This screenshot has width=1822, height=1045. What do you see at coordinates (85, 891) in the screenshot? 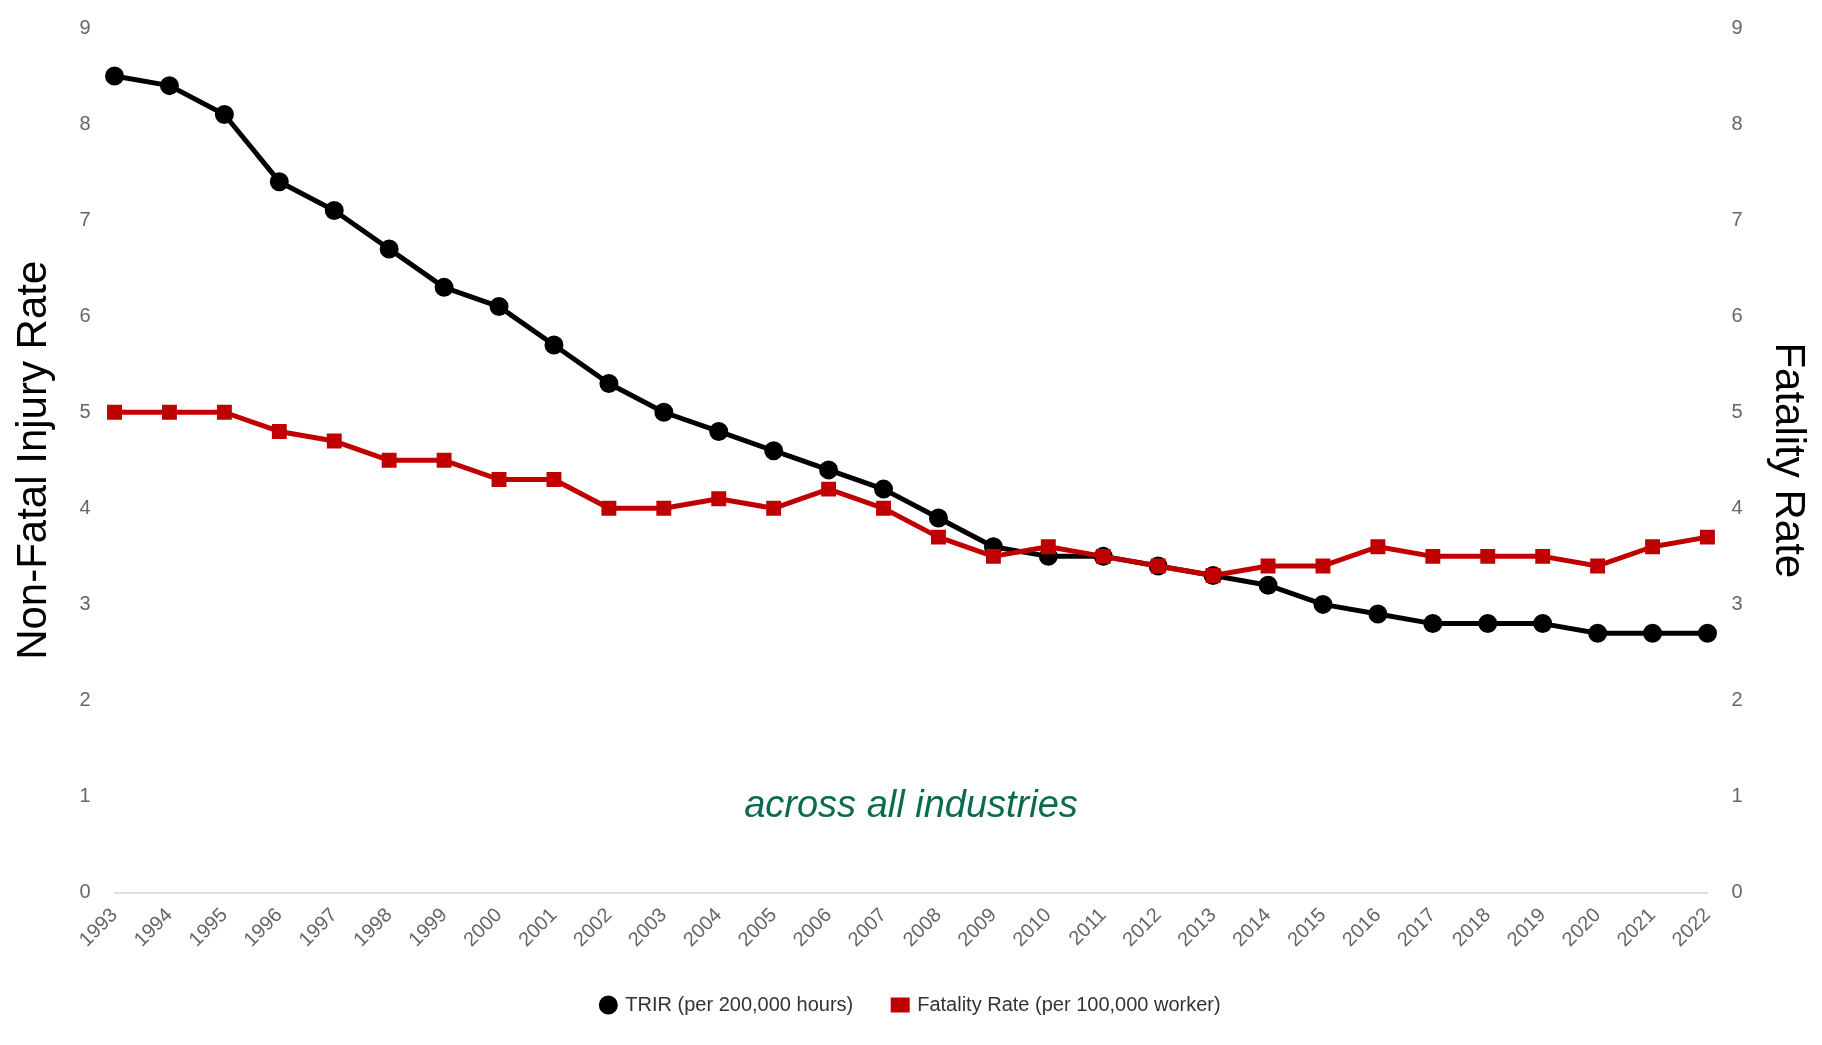
I see `y-tick-label: 0` at bounding box center [85, 891].